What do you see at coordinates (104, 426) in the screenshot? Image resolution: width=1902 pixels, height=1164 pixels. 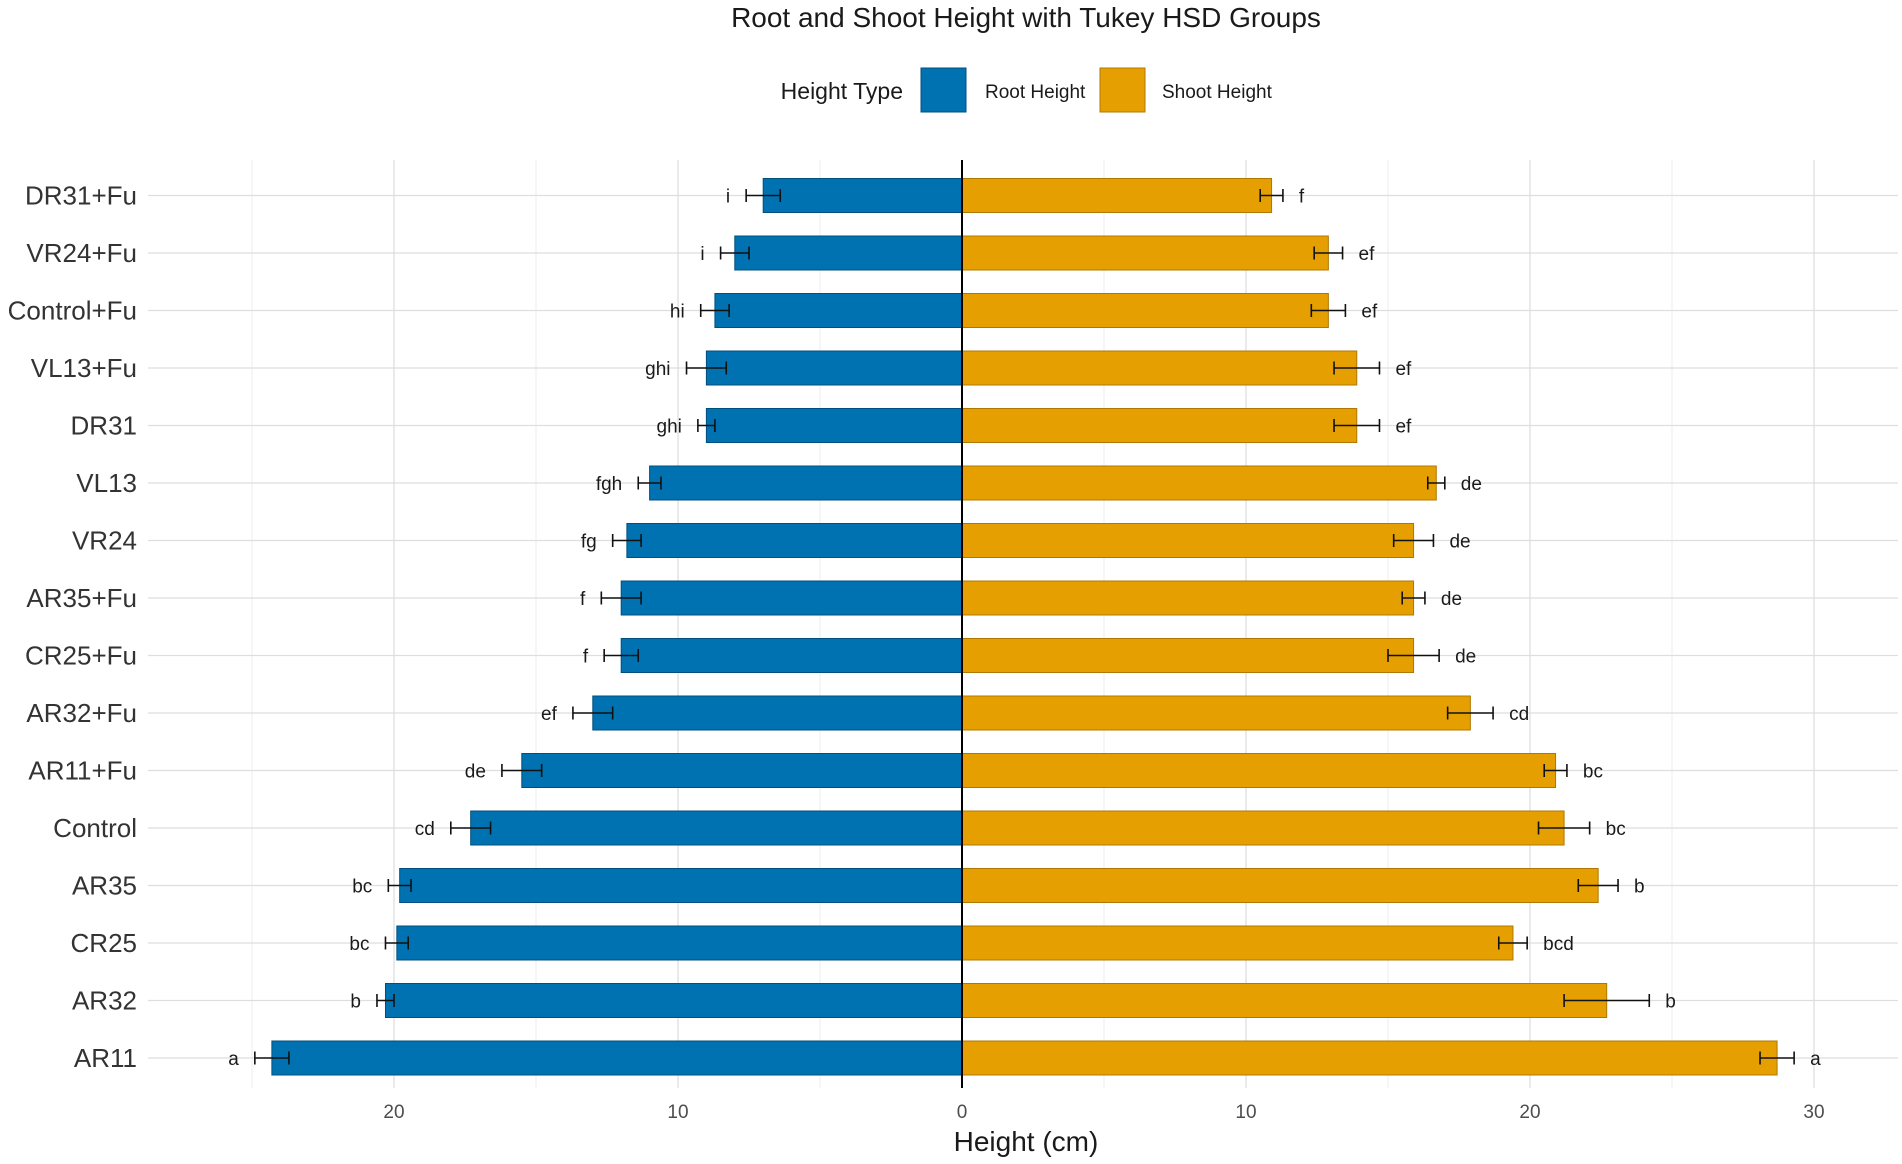 I see `category-label: DR31` at bounding box center [104, 426].